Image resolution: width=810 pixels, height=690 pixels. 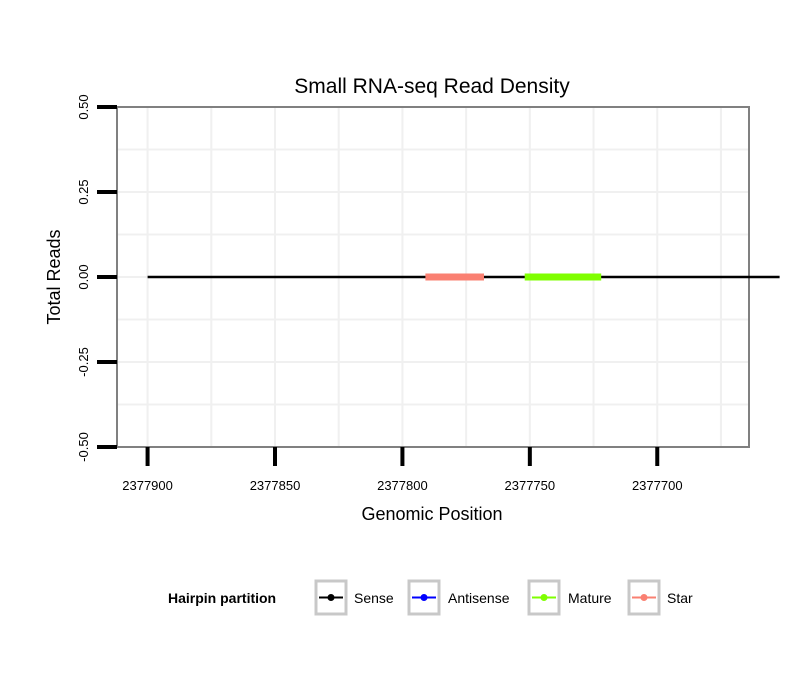 What do you see at coordinates (657, 485) in the screenshot?
I see `x-tick-label: 2377700` at bounding box center [657, 485].